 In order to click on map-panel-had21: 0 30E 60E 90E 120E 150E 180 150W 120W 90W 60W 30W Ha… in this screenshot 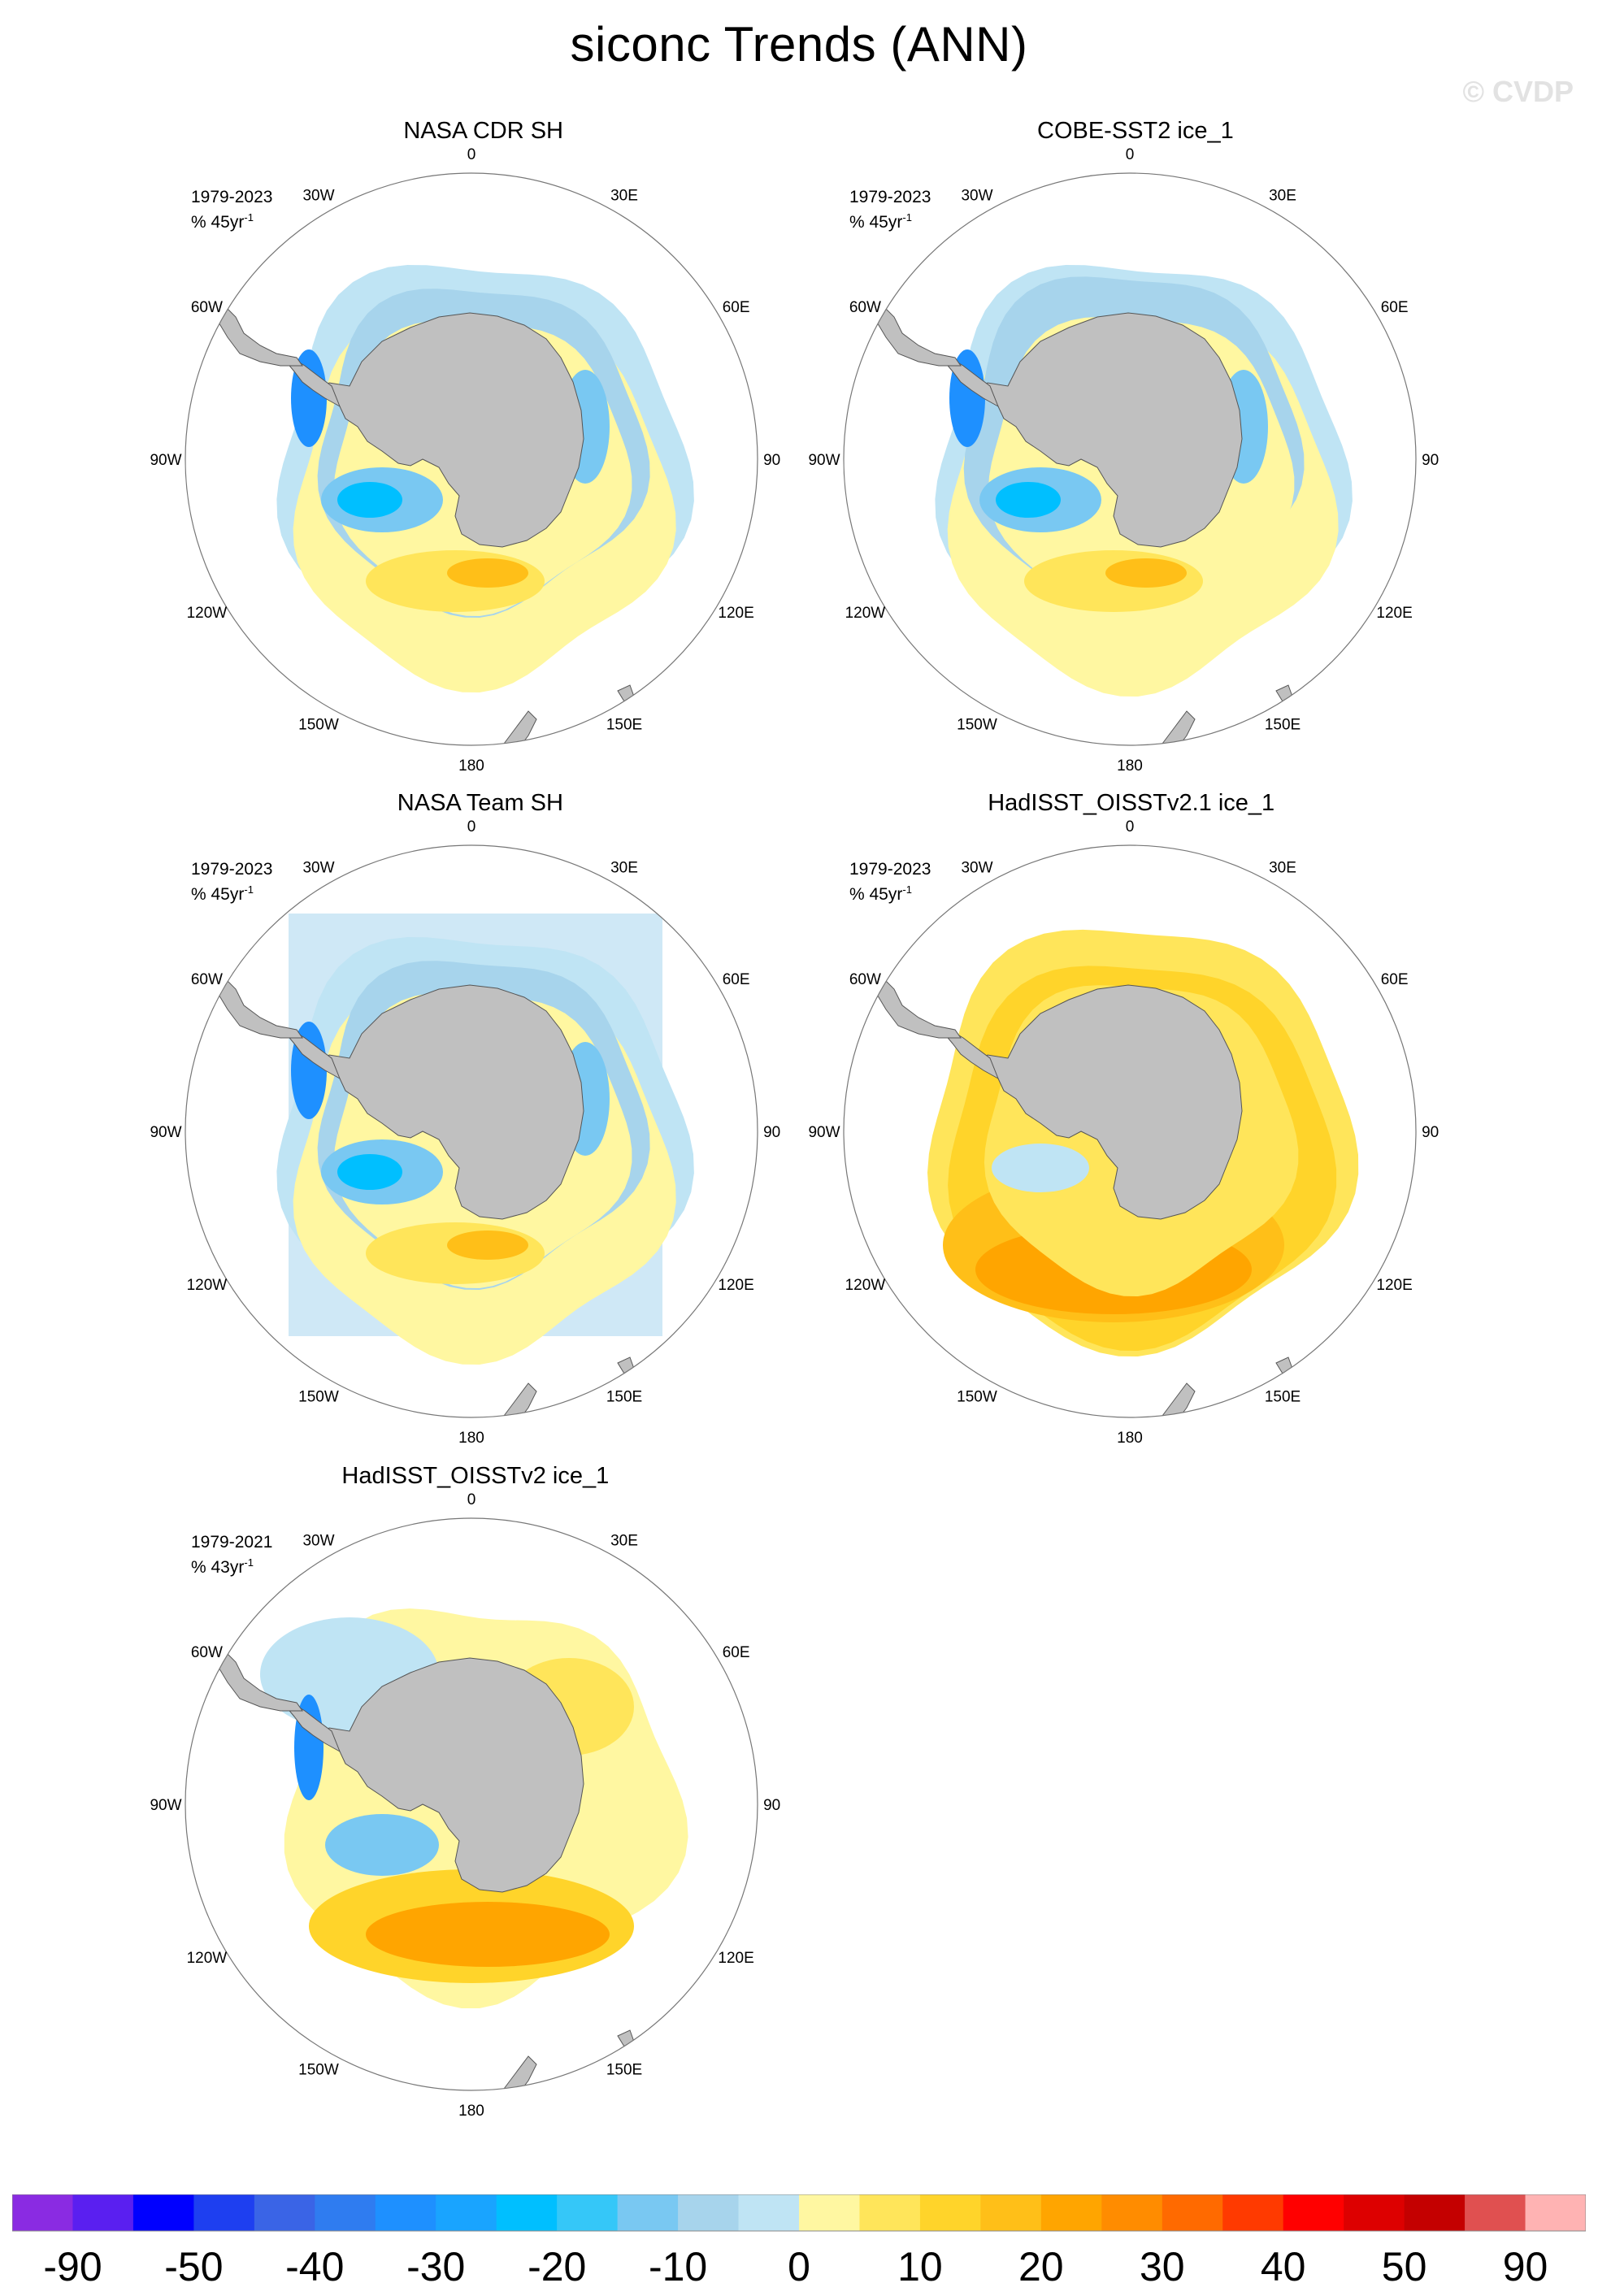, I will do `click(1049, 1119)`.